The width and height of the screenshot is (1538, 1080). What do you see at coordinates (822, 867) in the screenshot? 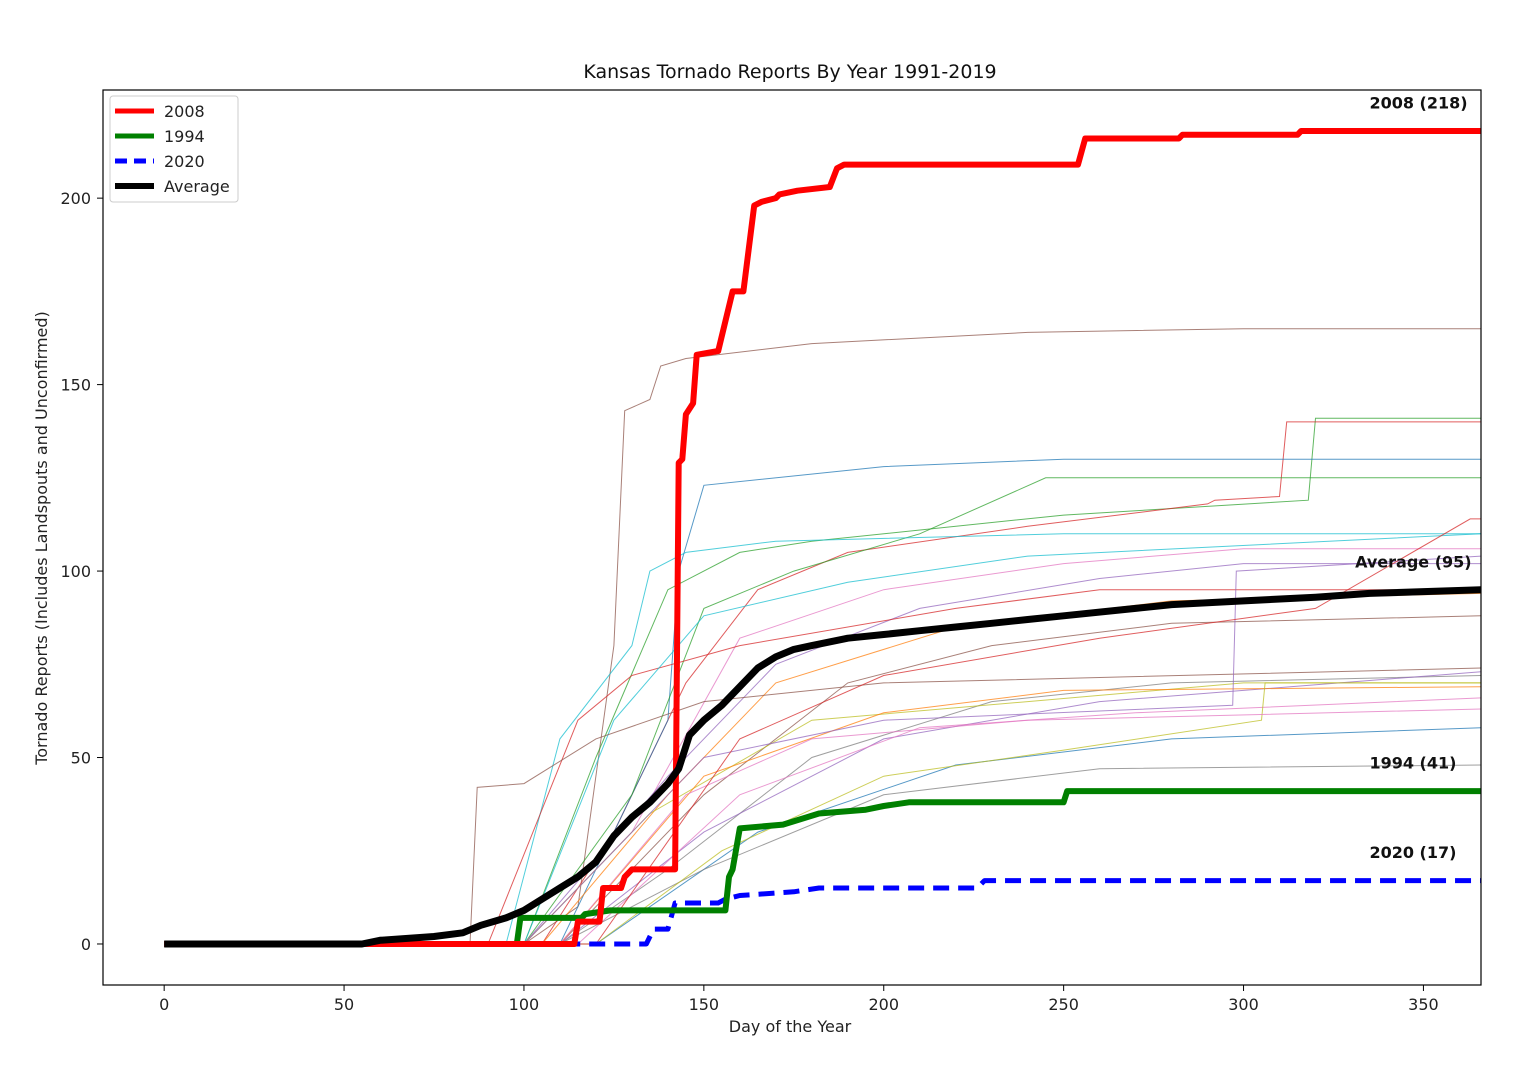
I see `series-line-1994` at bounding box center [822, 867].